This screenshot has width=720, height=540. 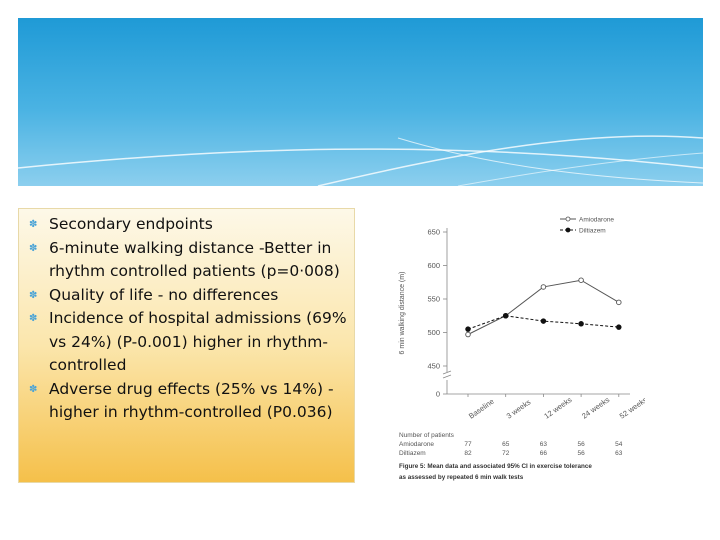 What do you see at coordinates (427, 435) in the screenshot?
I see `table-title: Number of patients` at bounding box center [427, 435].